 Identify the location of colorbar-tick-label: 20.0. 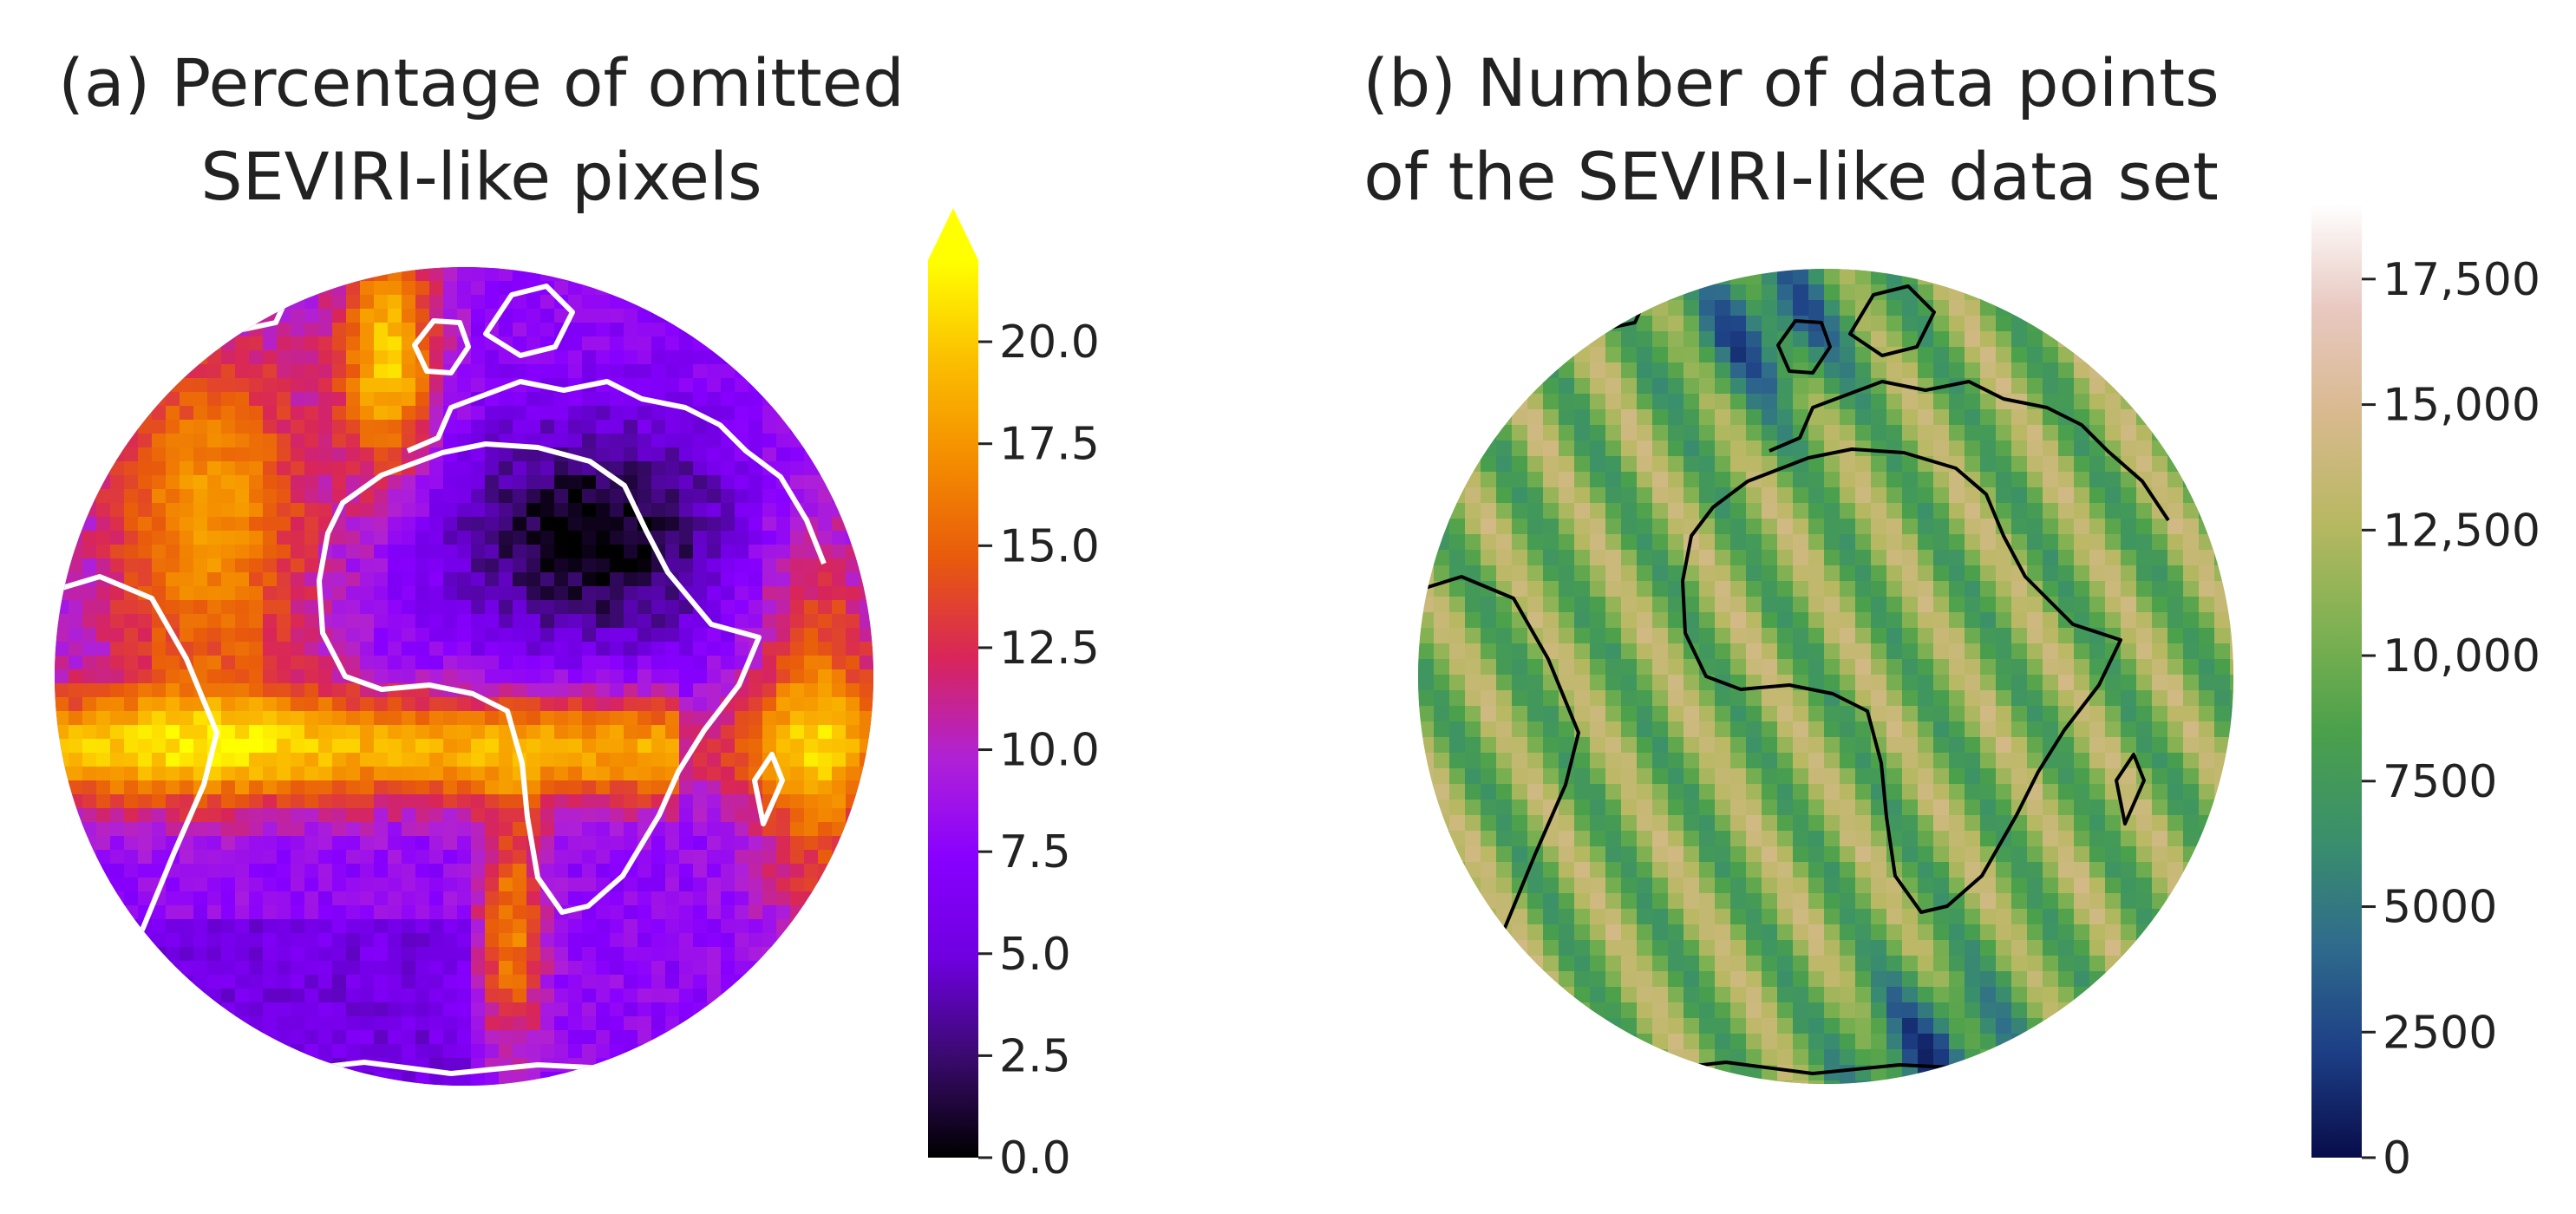
(1049, 343).